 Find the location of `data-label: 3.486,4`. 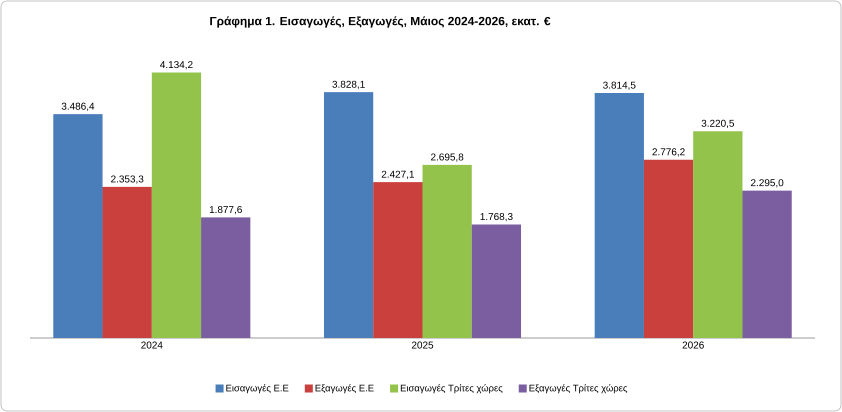

data-label: 3.486,4 is located at coordinates (78, 106).